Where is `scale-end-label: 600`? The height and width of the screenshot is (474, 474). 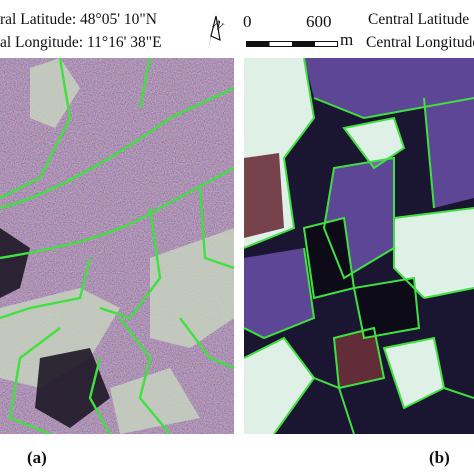 scale-end-label: 600 is located at coordinates (319, 21).